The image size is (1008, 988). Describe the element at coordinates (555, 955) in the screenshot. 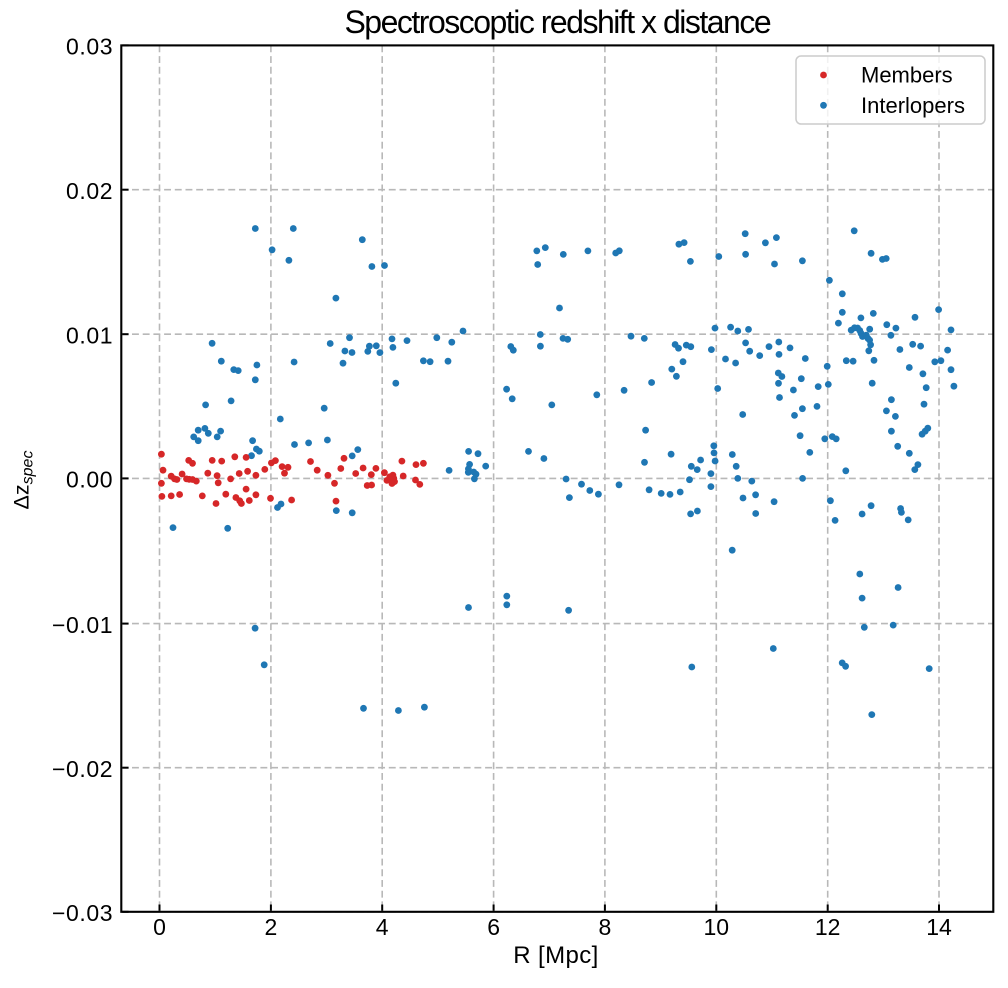

I see `svg-text: R [Mpc]` at that location.